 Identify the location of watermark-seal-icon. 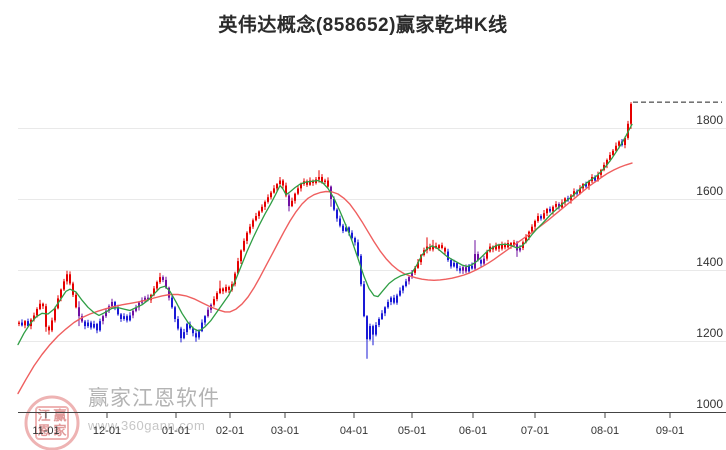
(52, 422).